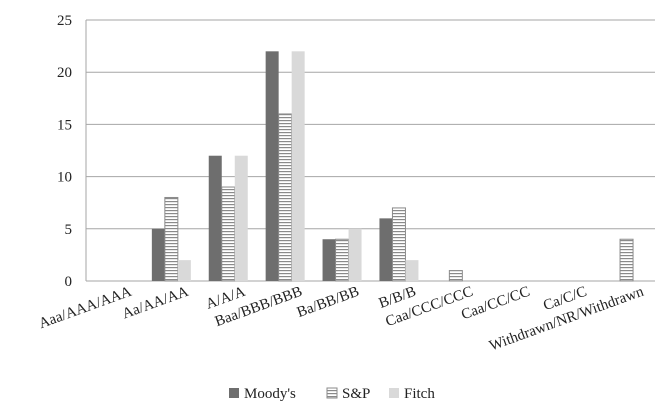 The width and height of the screenshot is (658, 409). I want to click on x-tick-label: Aaa/AAA/AAA, so click(85, 308).